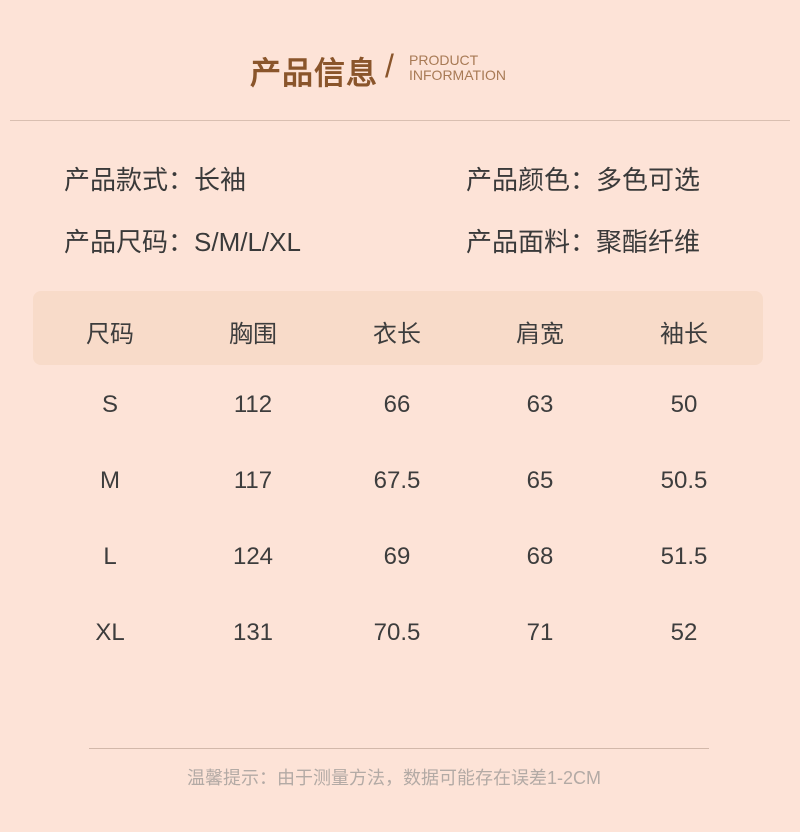 The width and height of the screenshot is (800, 832). What do you see at coordinates (253, 334) in the screenshot?
I see `table-header-cell: 胸围` at bounding box center [253, 334].